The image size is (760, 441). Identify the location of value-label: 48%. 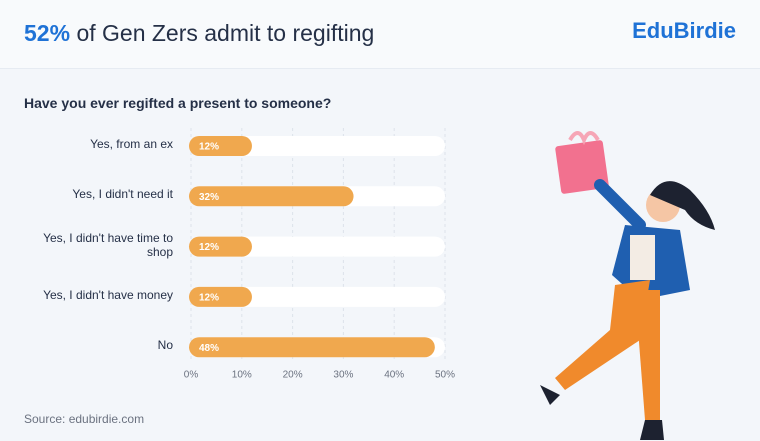
(209, 348).